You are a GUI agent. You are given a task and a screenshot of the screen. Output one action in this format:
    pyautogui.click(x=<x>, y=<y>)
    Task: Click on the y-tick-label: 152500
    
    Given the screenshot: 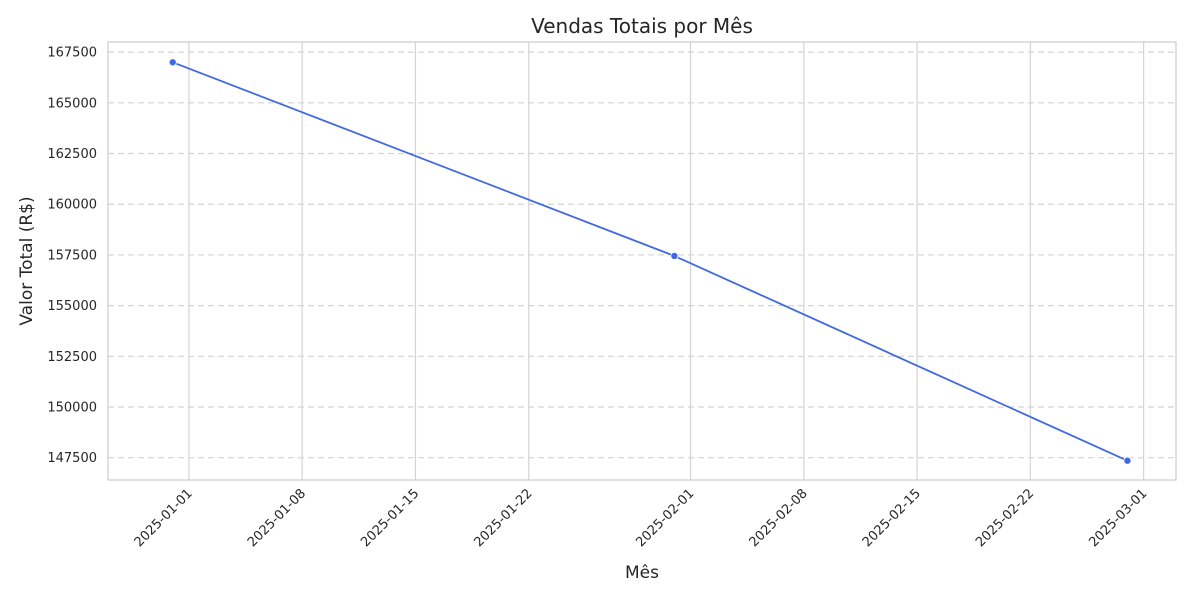 What is the action you would take?
    pyautogui.click(x=72, y=357)
    